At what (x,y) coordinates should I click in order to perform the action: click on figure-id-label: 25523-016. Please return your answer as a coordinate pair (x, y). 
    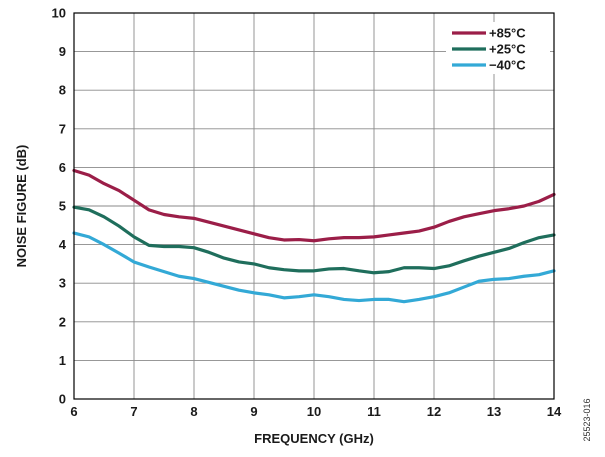
    Looking at the image, I should click on (587, 419).